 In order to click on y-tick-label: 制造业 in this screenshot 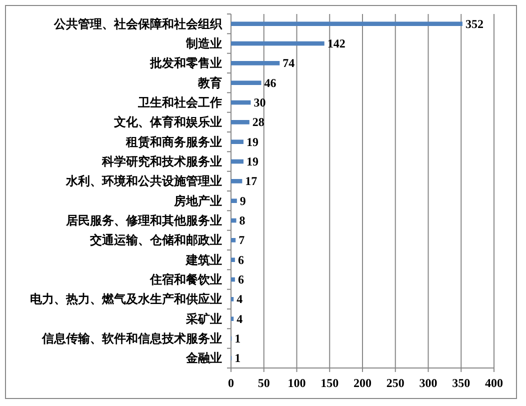, I will do `click(203, 43)`.